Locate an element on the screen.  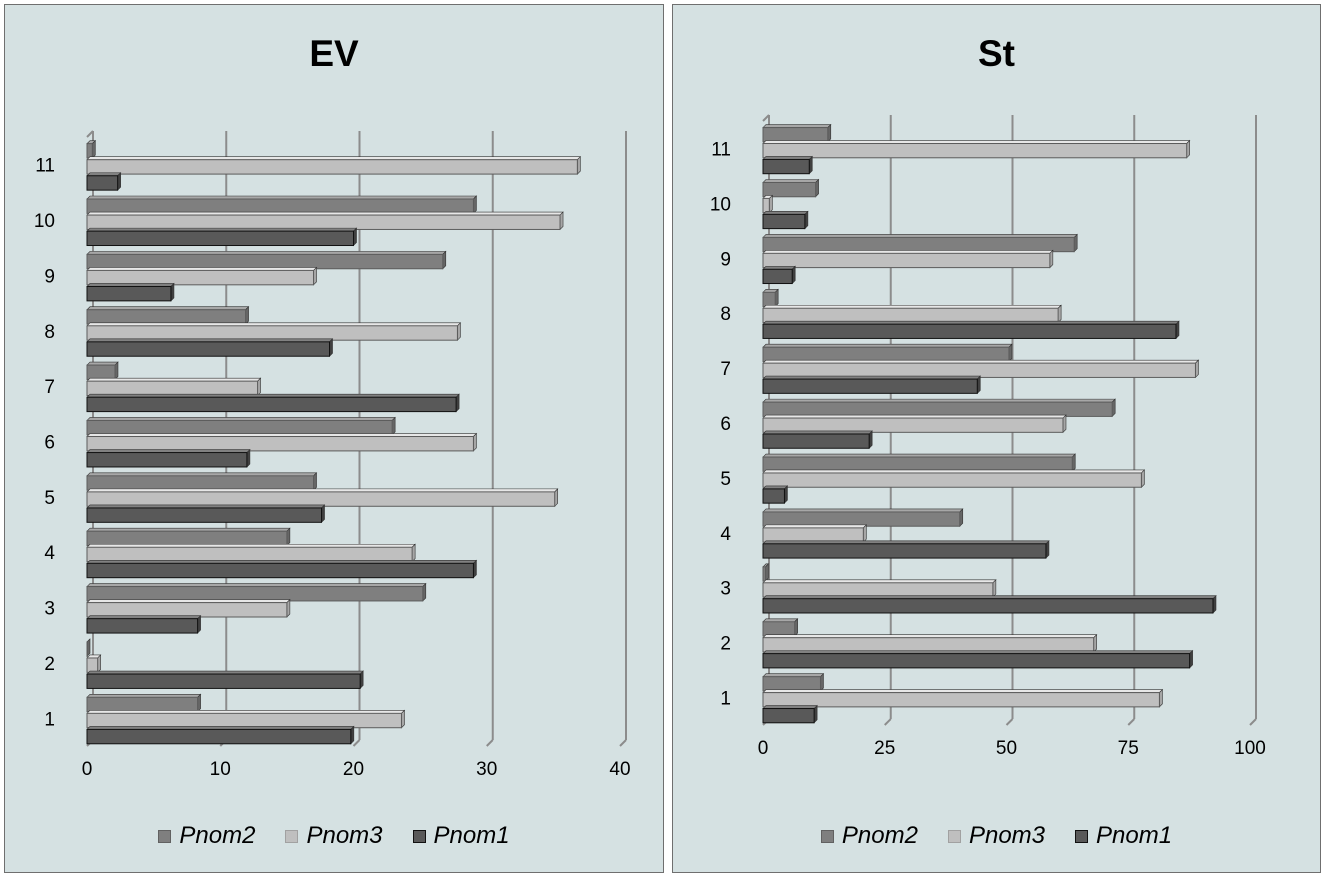
legend-label: Pnom1 is located at coordinates (471, 835).